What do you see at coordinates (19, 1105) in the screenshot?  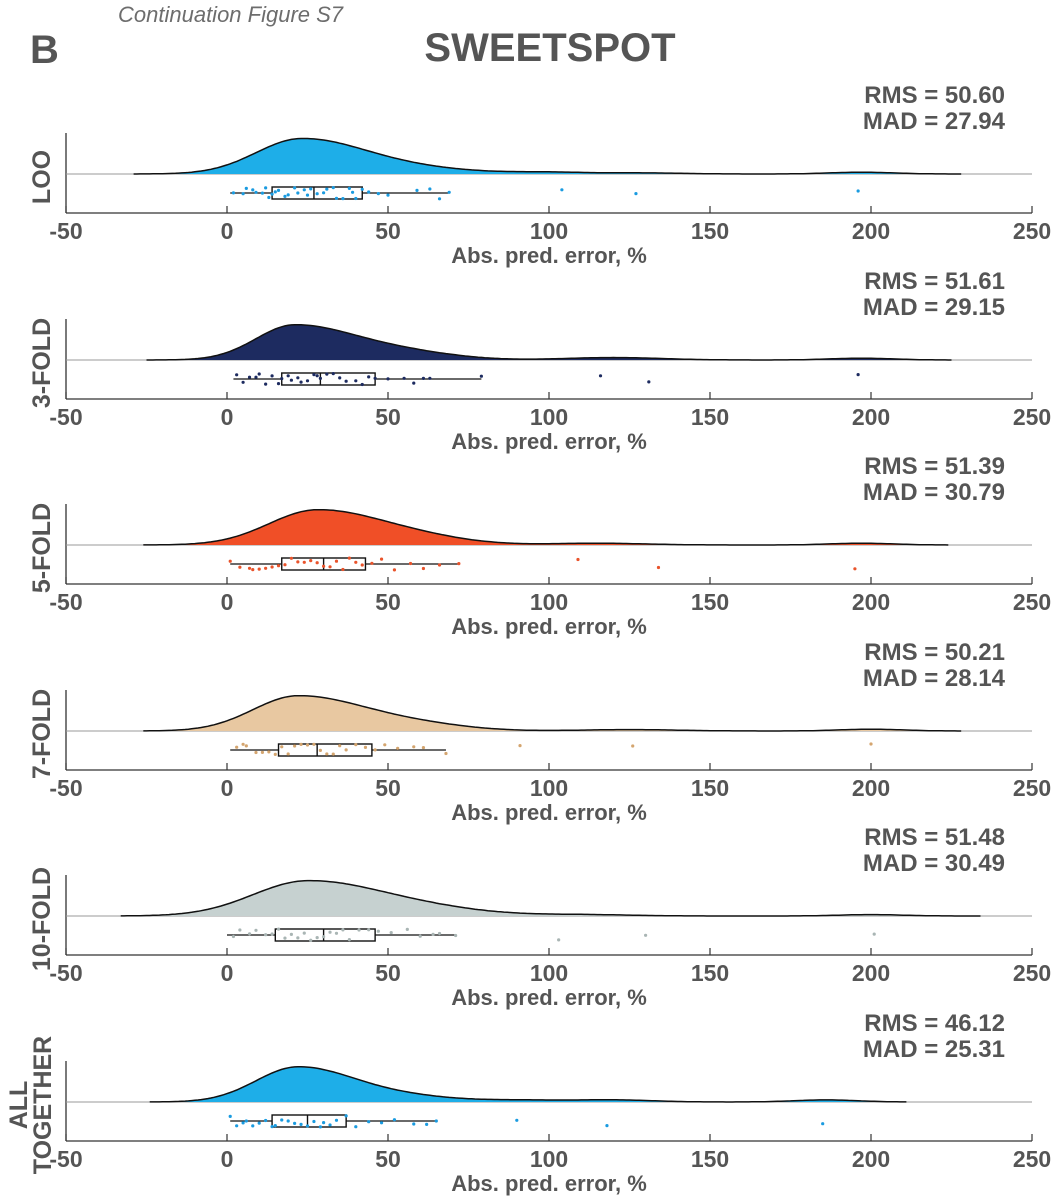 I see `panel-label-line: ALL` at bounding box center [19, 1105].